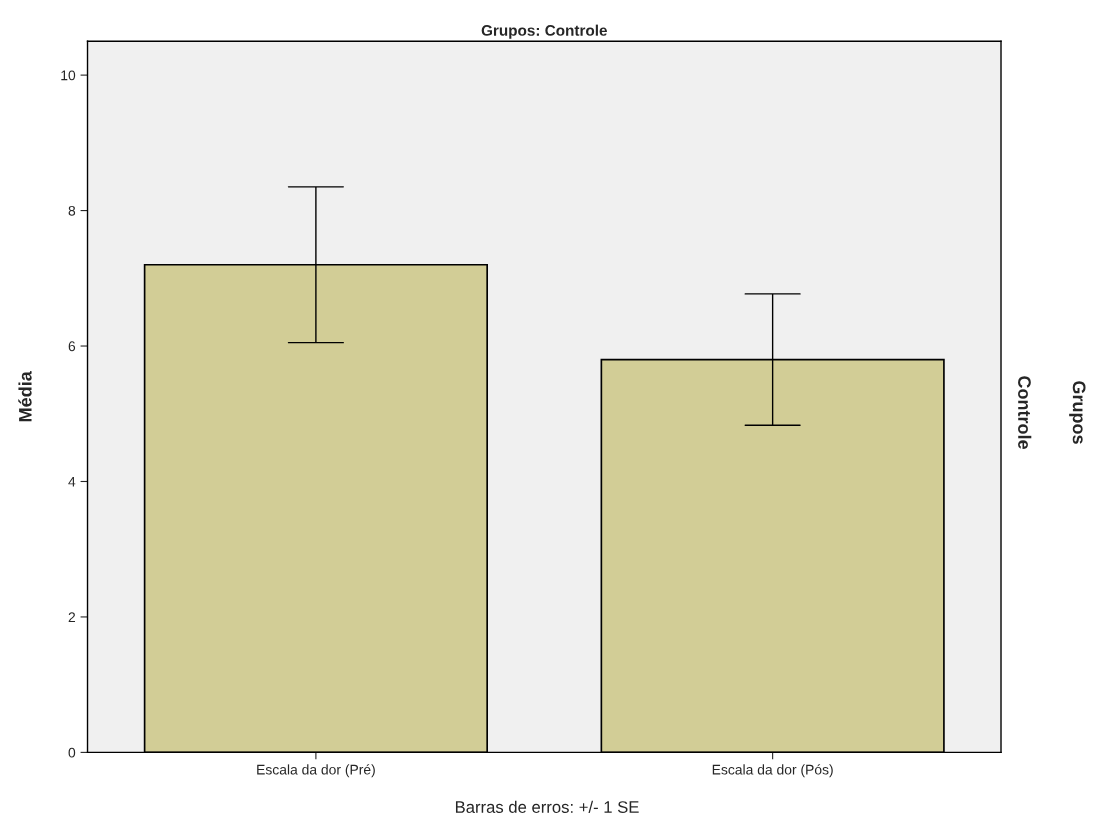 Image resolution: width=1094 pixels, height=825 pixels. What do you see at coordinates (72, 210) in the screenshot?
I see `y-tick-label: 8` at bounding box center [72, 210].